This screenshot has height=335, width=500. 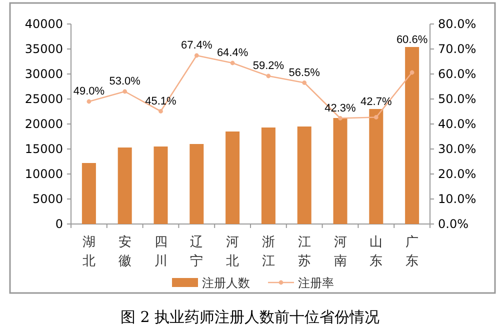 What do you see at coordinates (457, 24) in the screenshot?
I see `y2-tick-label: 80.0%` at bounding box center [457, 24].